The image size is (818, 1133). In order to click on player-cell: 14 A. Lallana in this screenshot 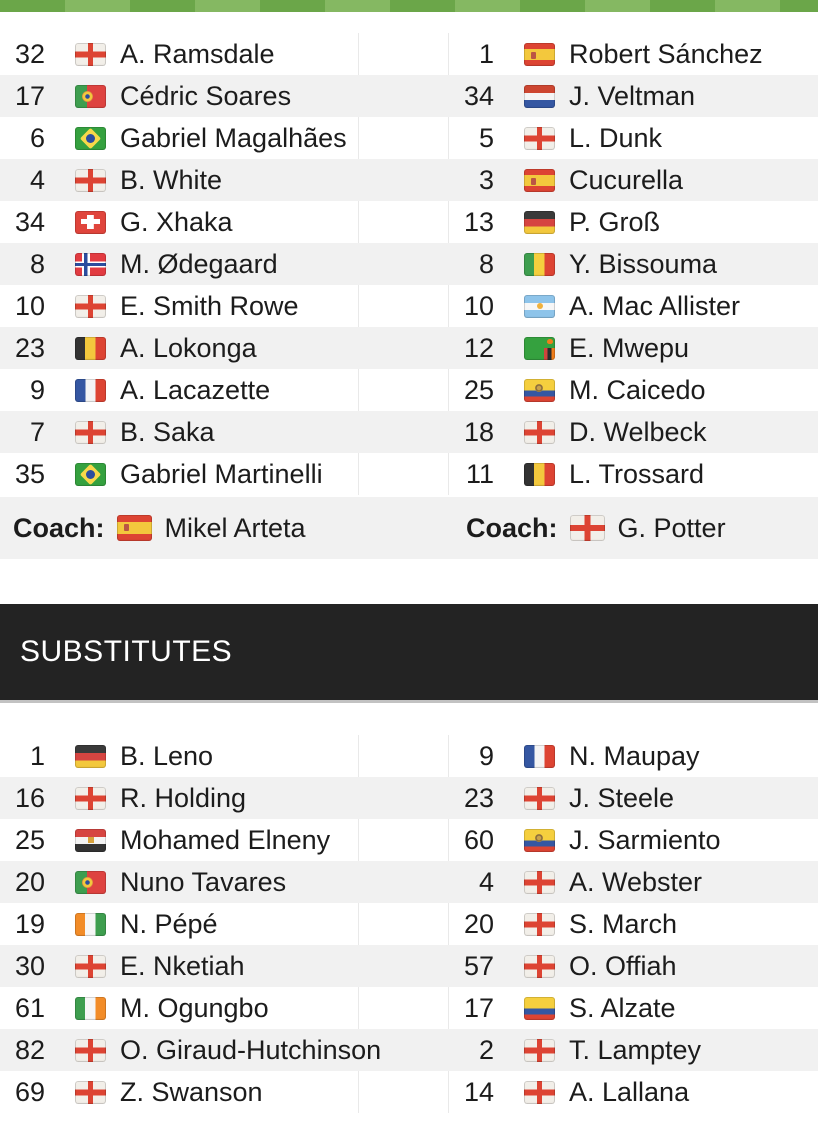, I will do `click(588, 1092)`.